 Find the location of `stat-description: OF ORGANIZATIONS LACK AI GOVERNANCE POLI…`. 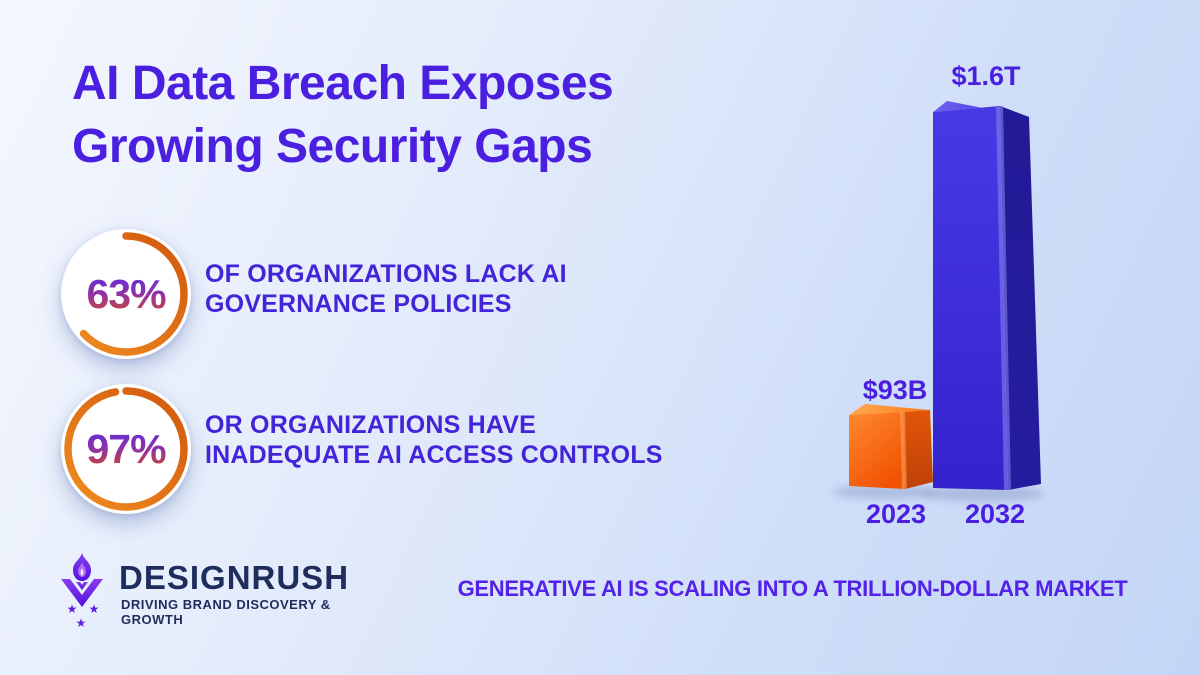

stat-description: OF ORGANIZATIONS LACK AI GOVERNANCE POLI… is located at coordinates (386, 289).